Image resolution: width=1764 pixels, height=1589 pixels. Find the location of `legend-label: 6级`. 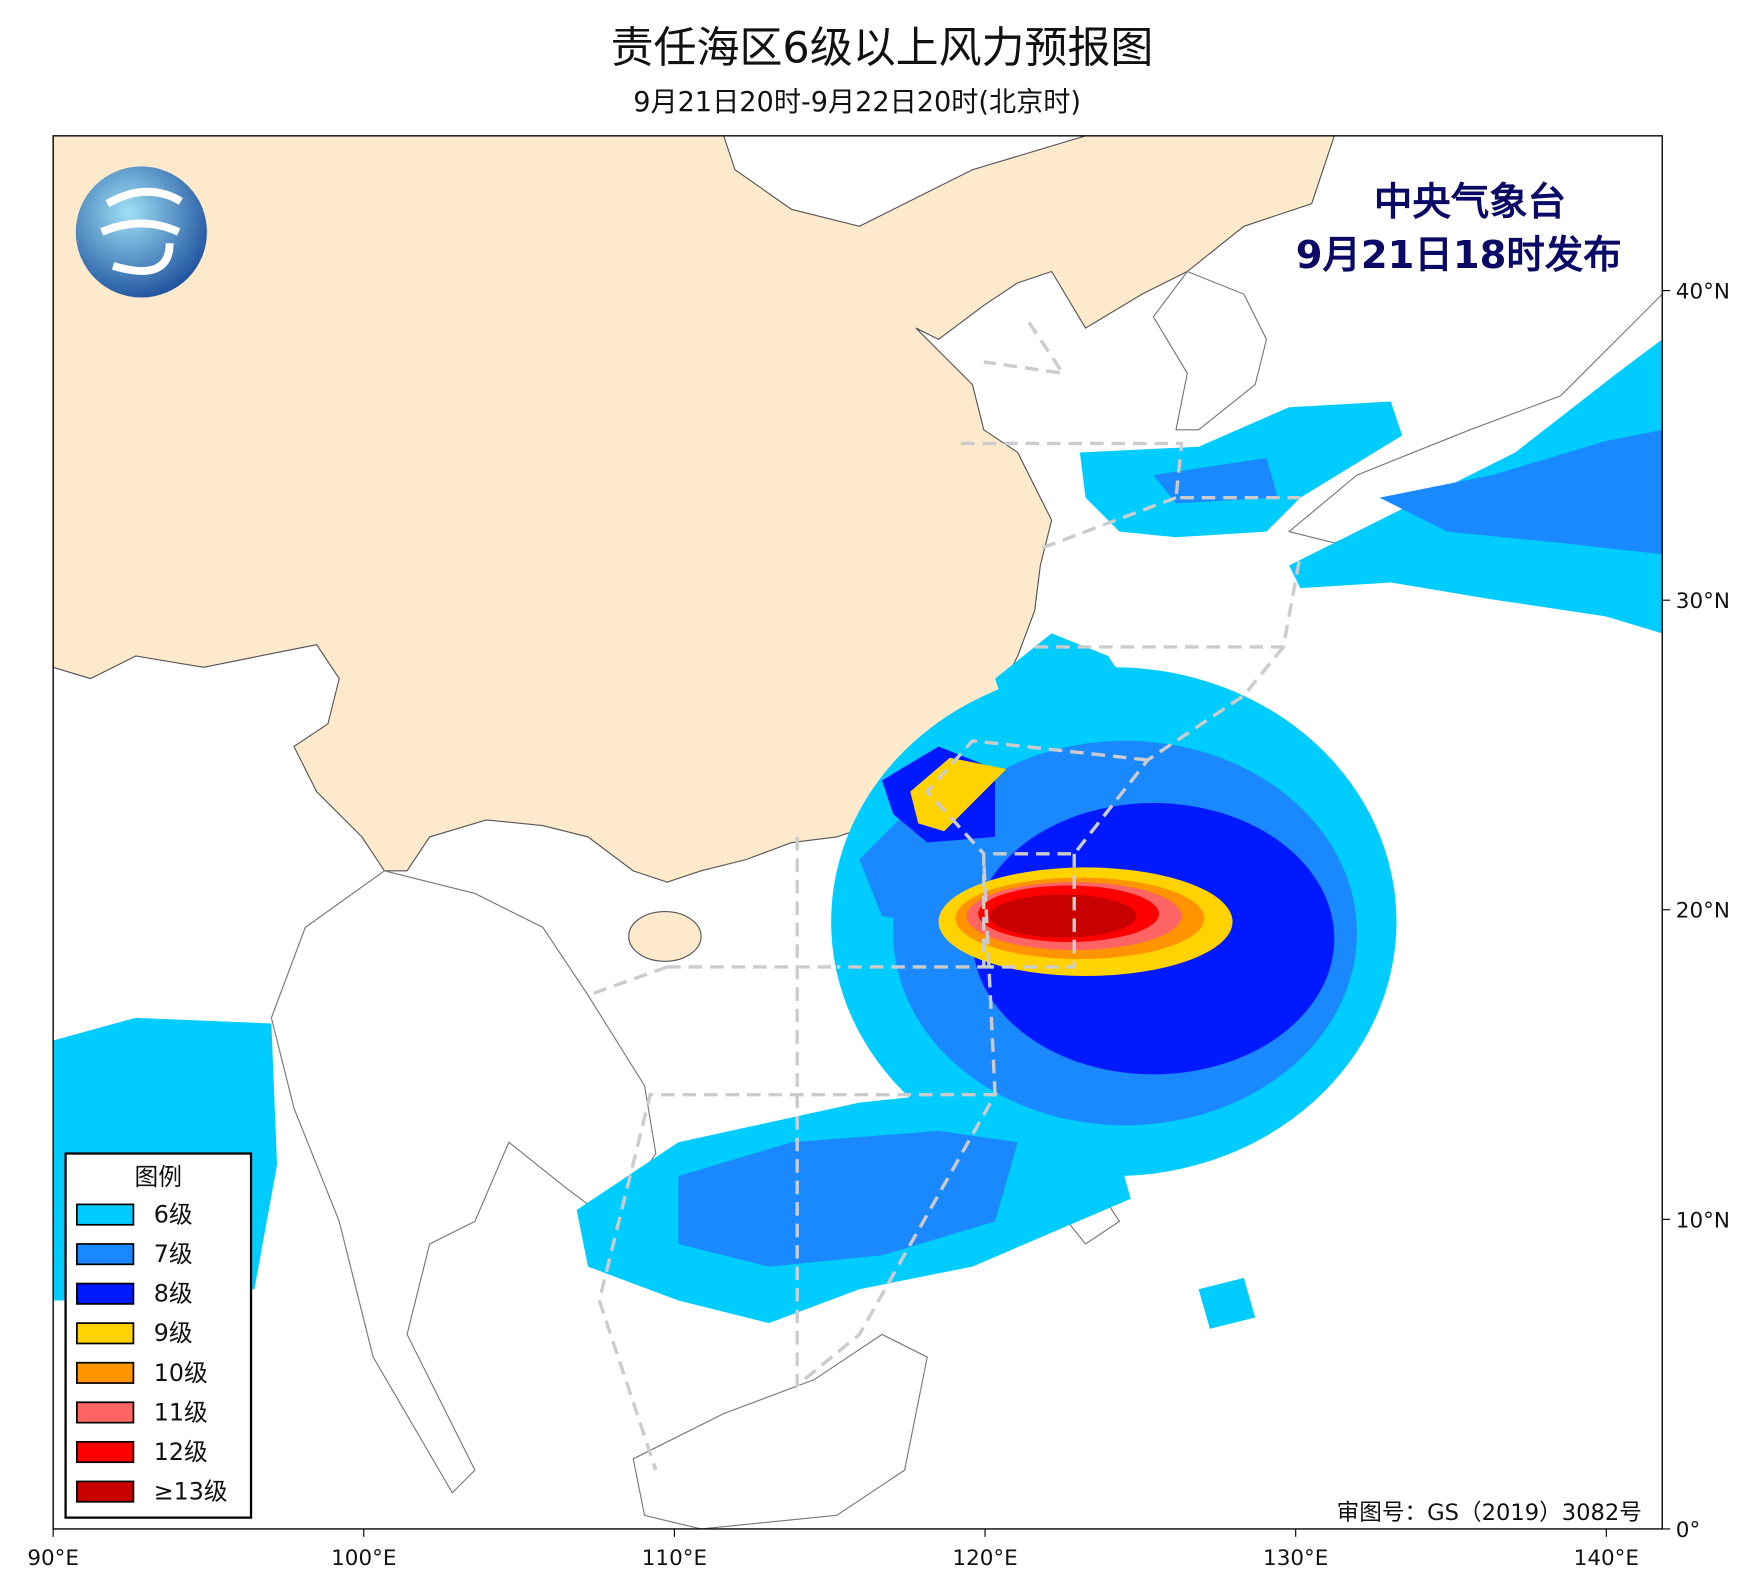

legend-label: 6级 is located at coordinates (173, 1214).